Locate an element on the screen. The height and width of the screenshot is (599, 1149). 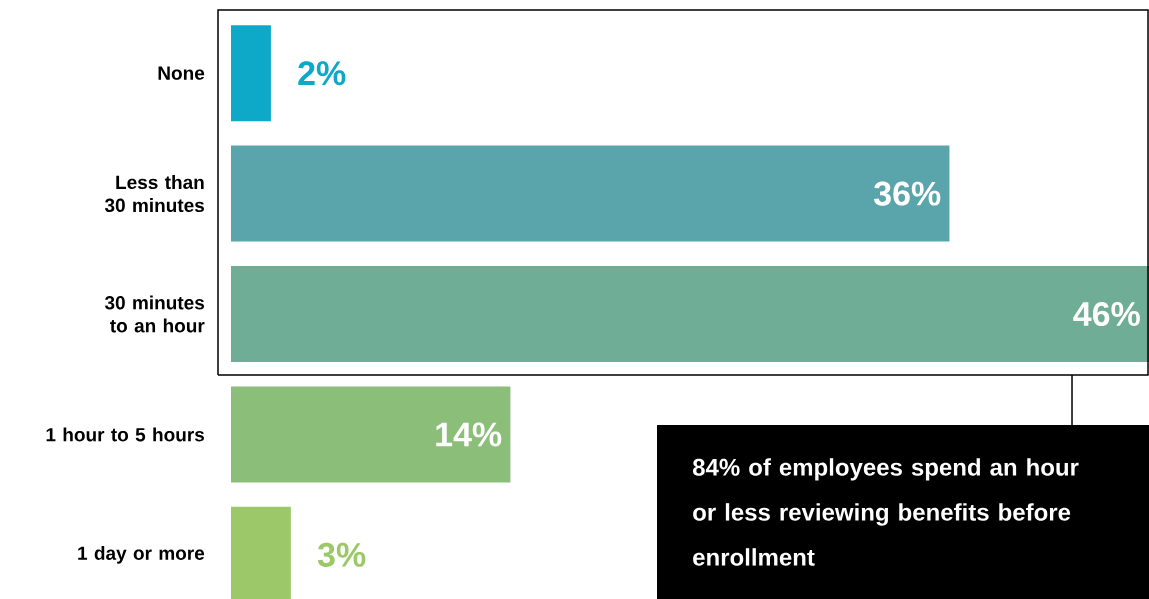
y-tick-label: None is located at coordinates (181, 73).